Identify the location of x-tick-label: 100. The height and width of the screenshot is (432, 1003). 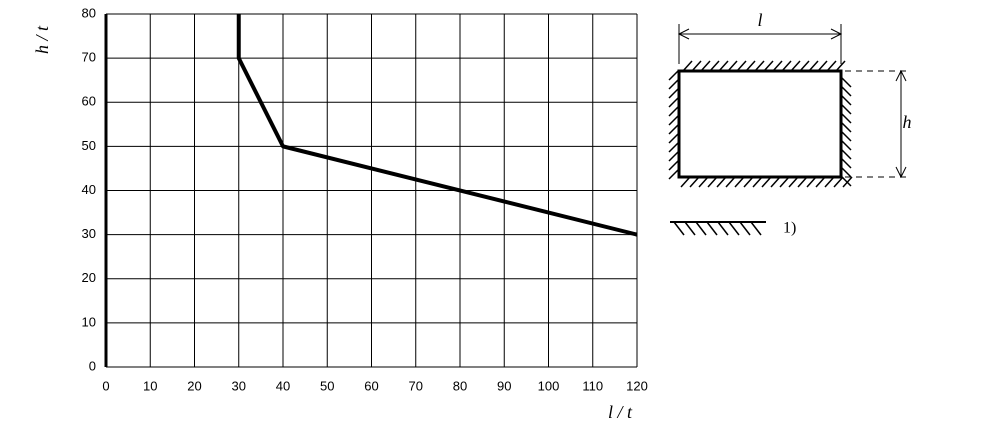
(549, 385).